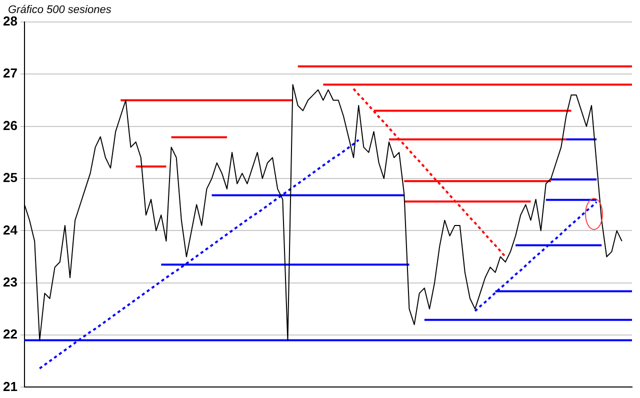 This screenshot has width=640, height=398. What do you see at coordinates (10, 178) in the screenshot?
I see `y-tick-label: 25` at bounding box center [10, 178].